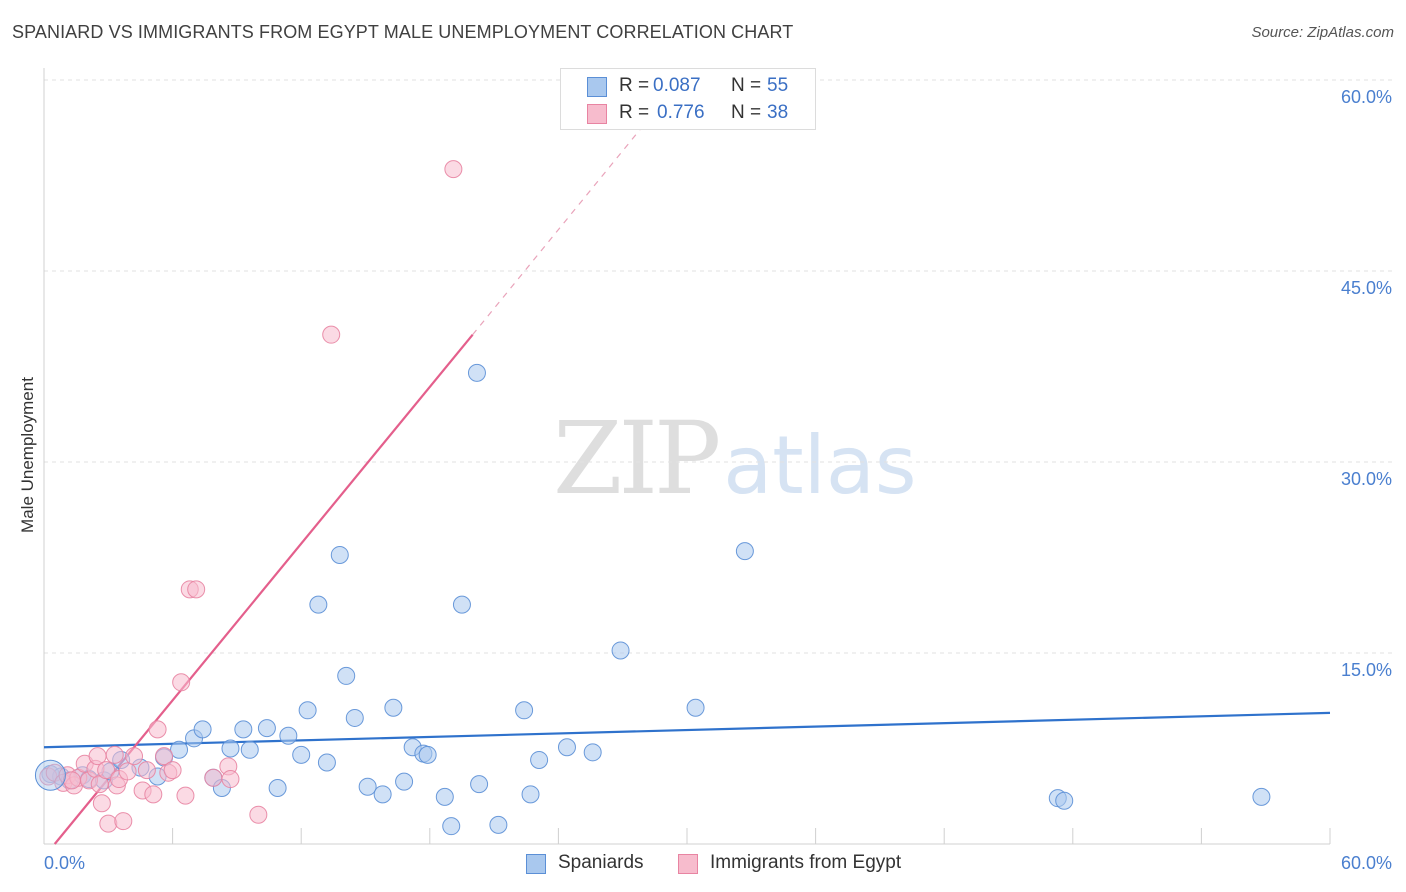  I want to click on y-tick-label-45: 45.0%, so click(1366, 288).